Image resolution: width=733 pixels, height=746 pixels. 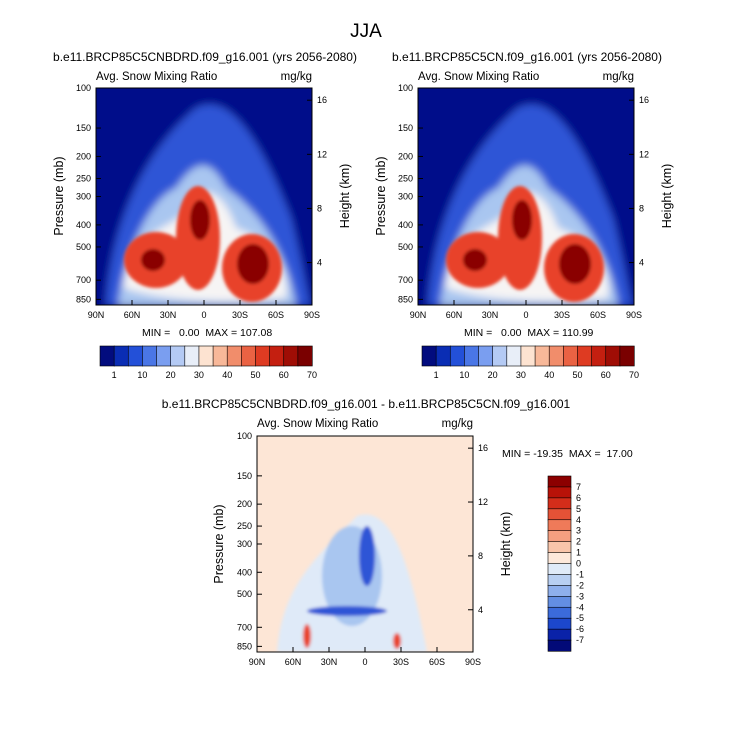 What do you see at coordinates (578, 520) in the screenshot?
I see `colorbar-label: 4` at bounding box center [578, 520].